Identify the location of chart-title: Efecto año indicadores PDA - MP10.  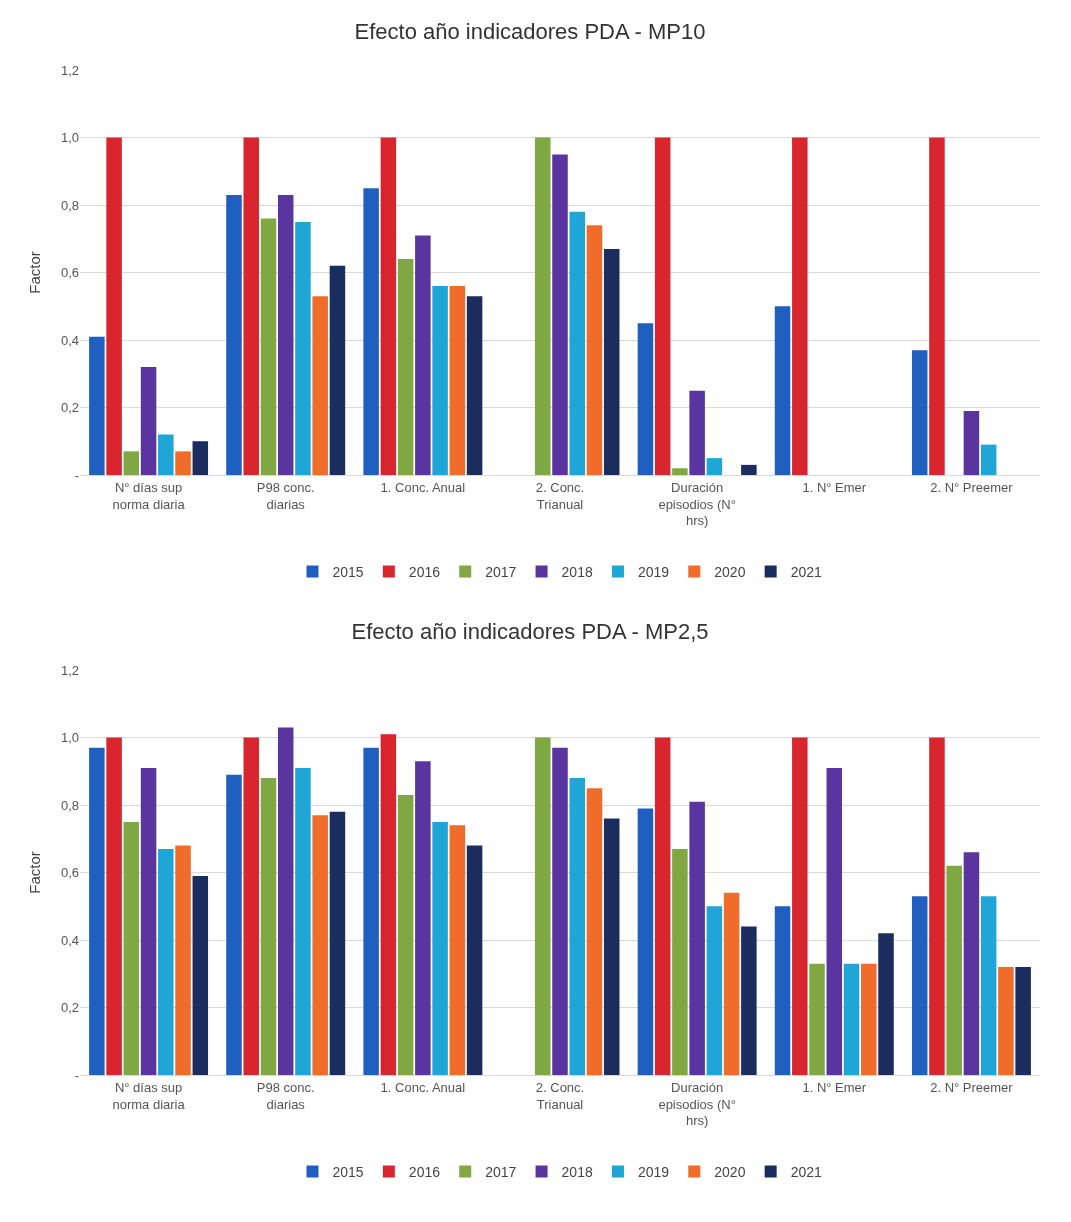
(530, 32).